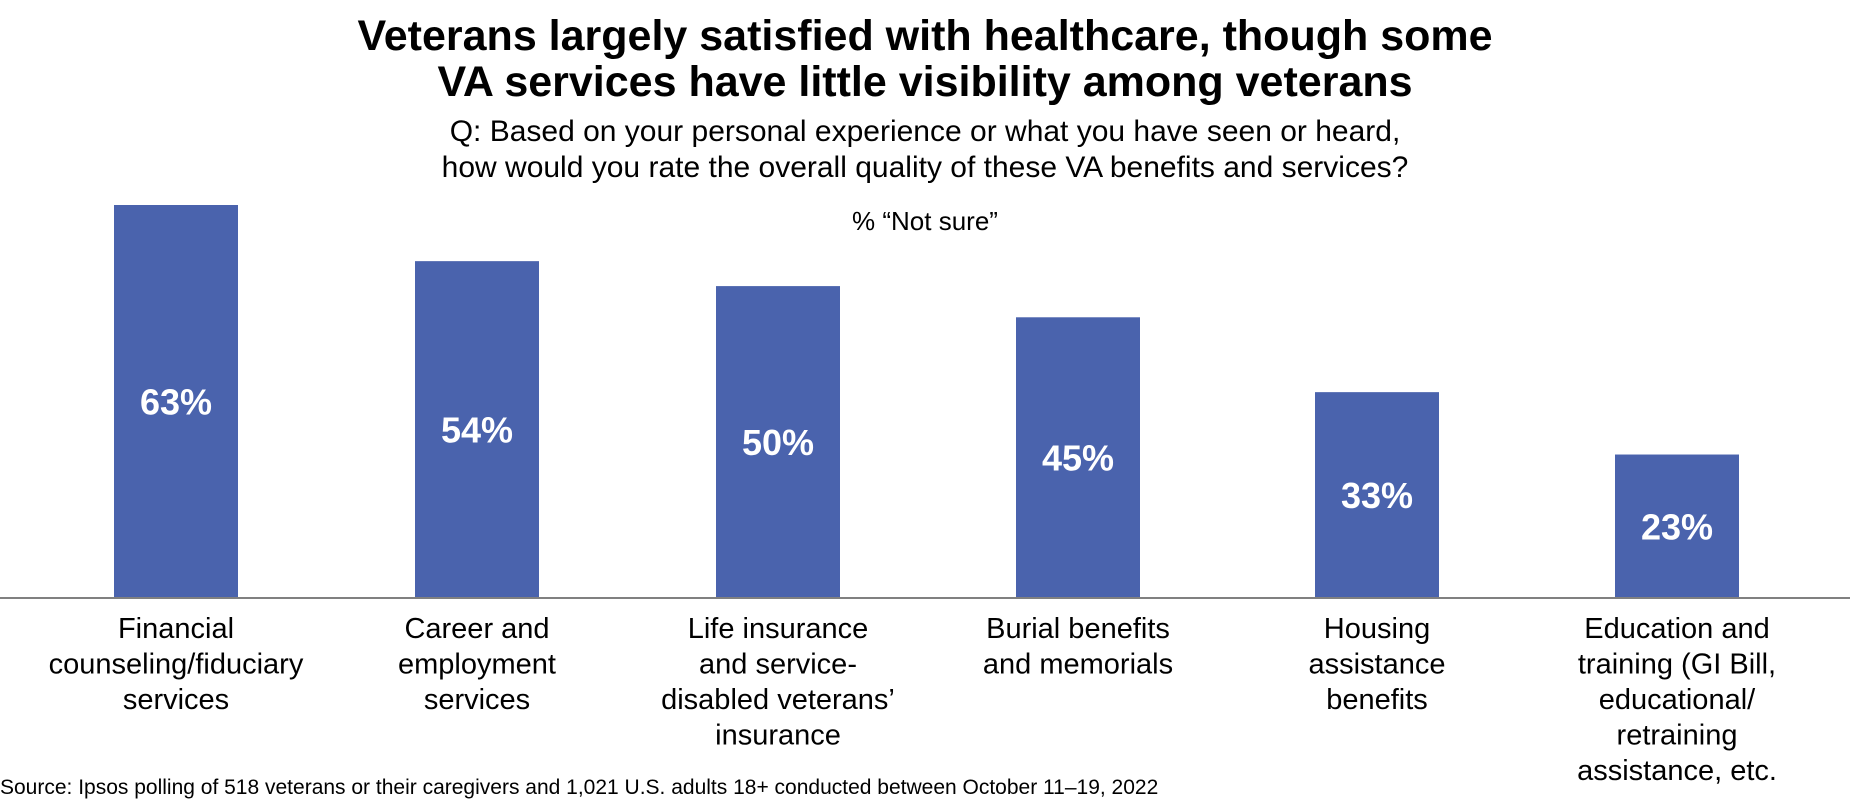 The image size is (1850, 802). I want to click on data-label: 63%, so click(176, 402).